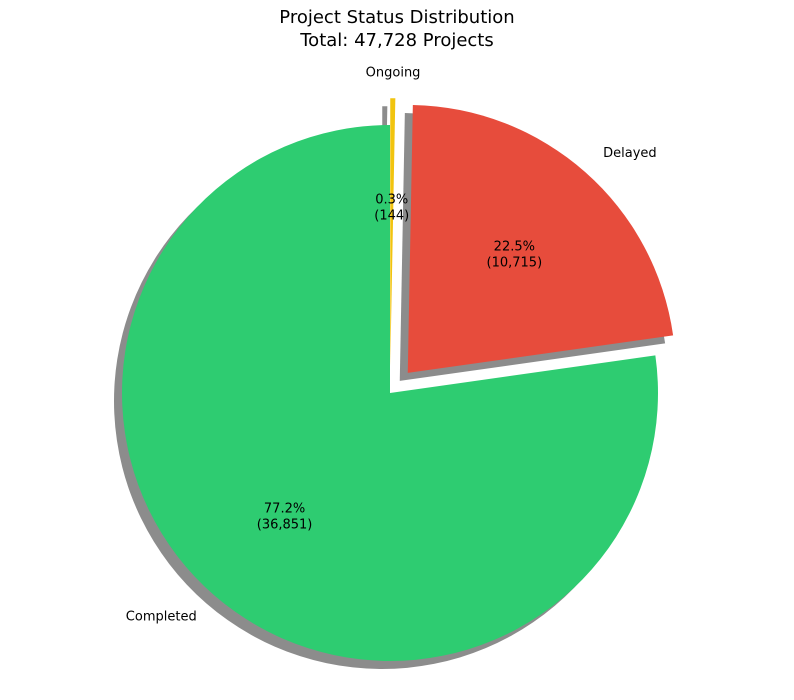  Describe the element at coordinates (284, 508) in the screenshot. I see `slice-percent-completed: 77.2%` at that location.